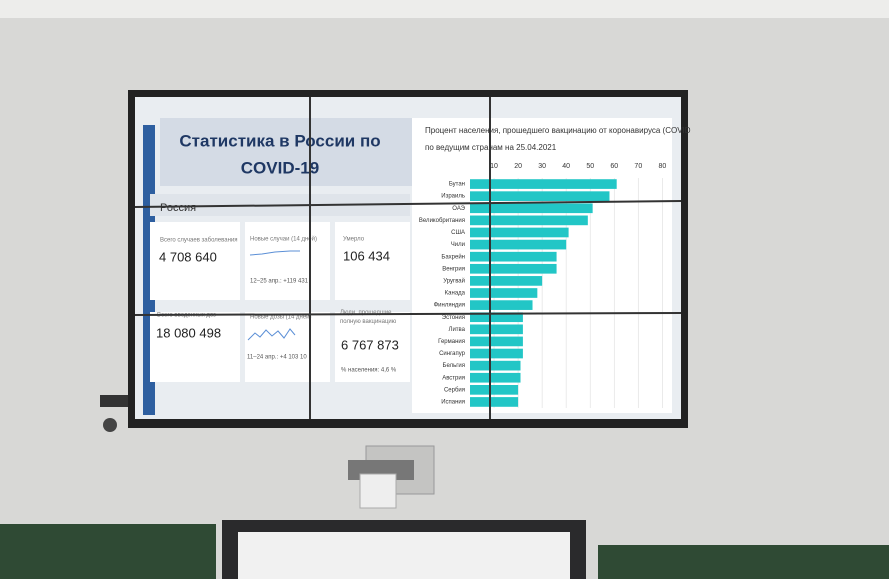 This screenshot has height=579, width=889. Describe the element at coordinates (542, 166) in the screenshot. I see `x-tick-label: 30` at that location.